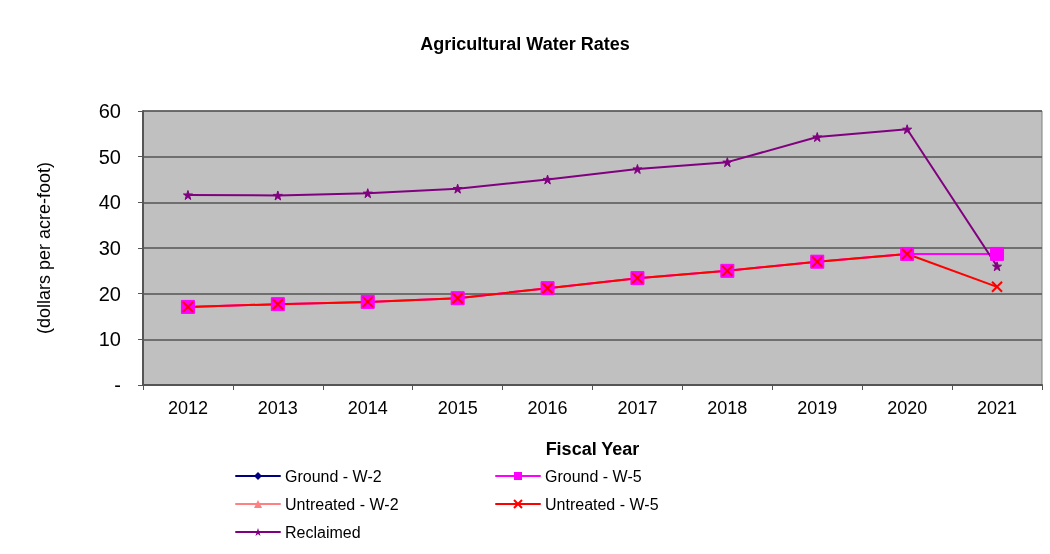  Describe the element at coordinates (117, 385) in the screenshot. I see `y-tick-label: -` at that location.